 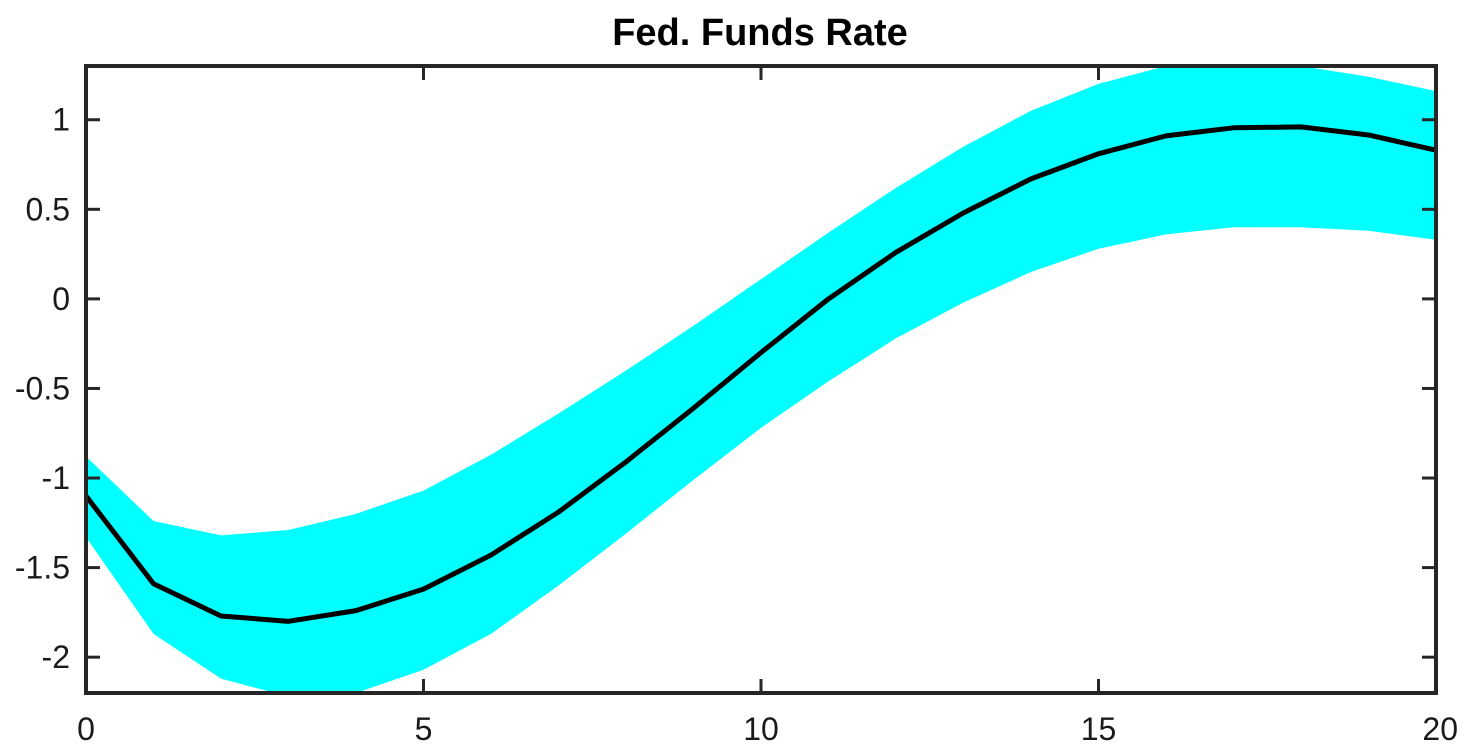 I want to click on y-tick-label: -2, so click(x=56, y=657).